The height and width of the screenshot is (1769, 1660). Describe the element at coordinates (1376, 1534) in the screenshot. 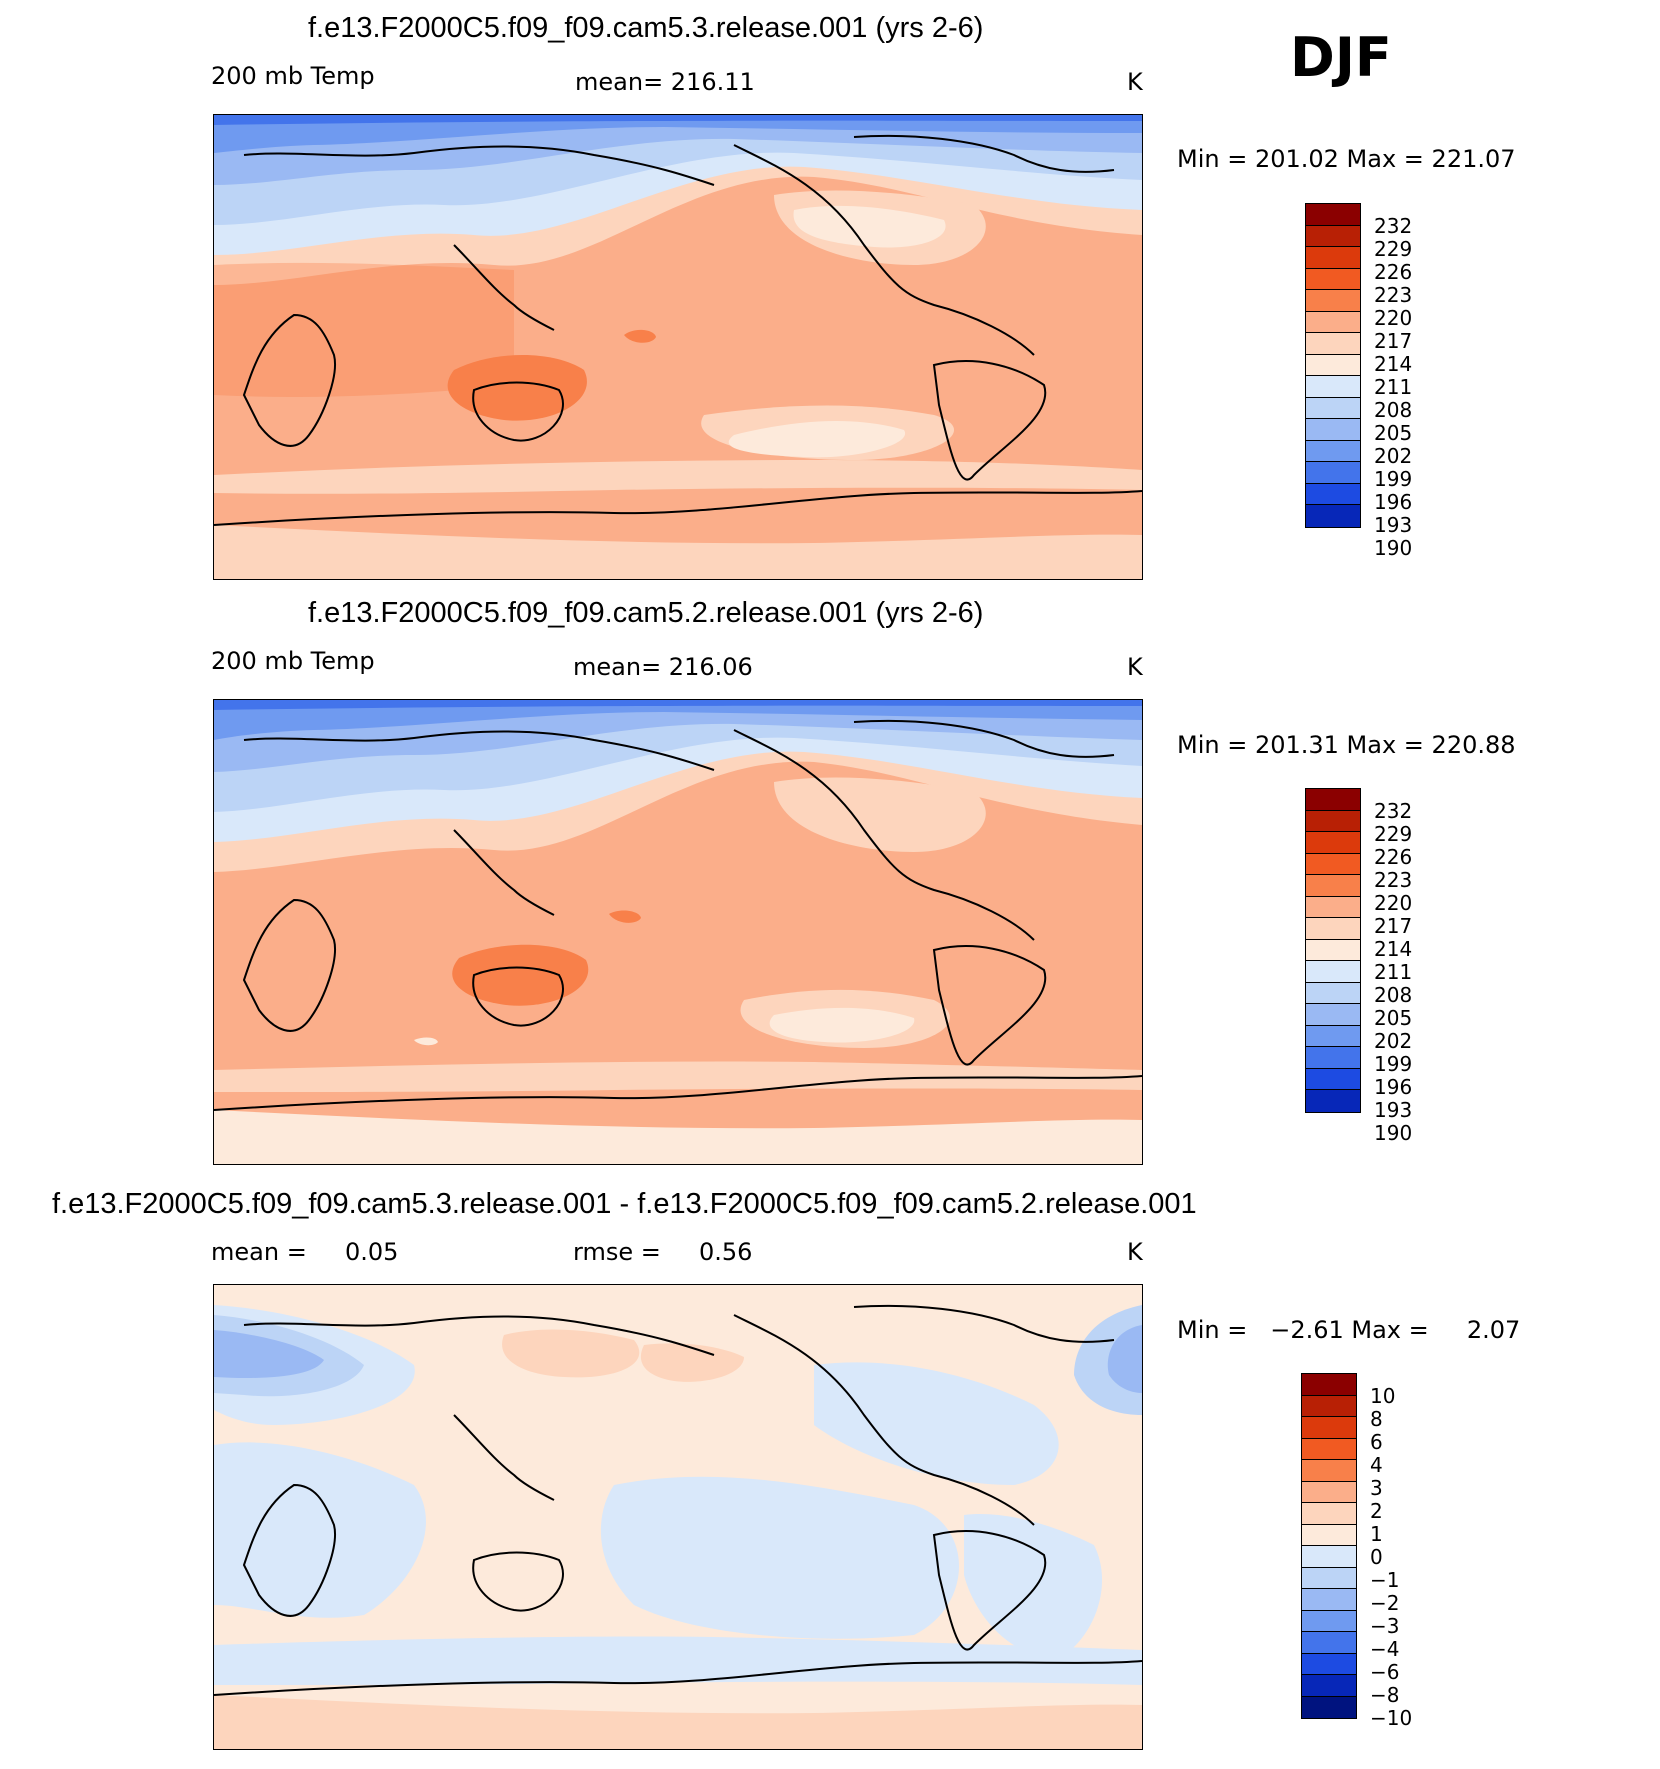

I see `tick-label: 1` at that location.